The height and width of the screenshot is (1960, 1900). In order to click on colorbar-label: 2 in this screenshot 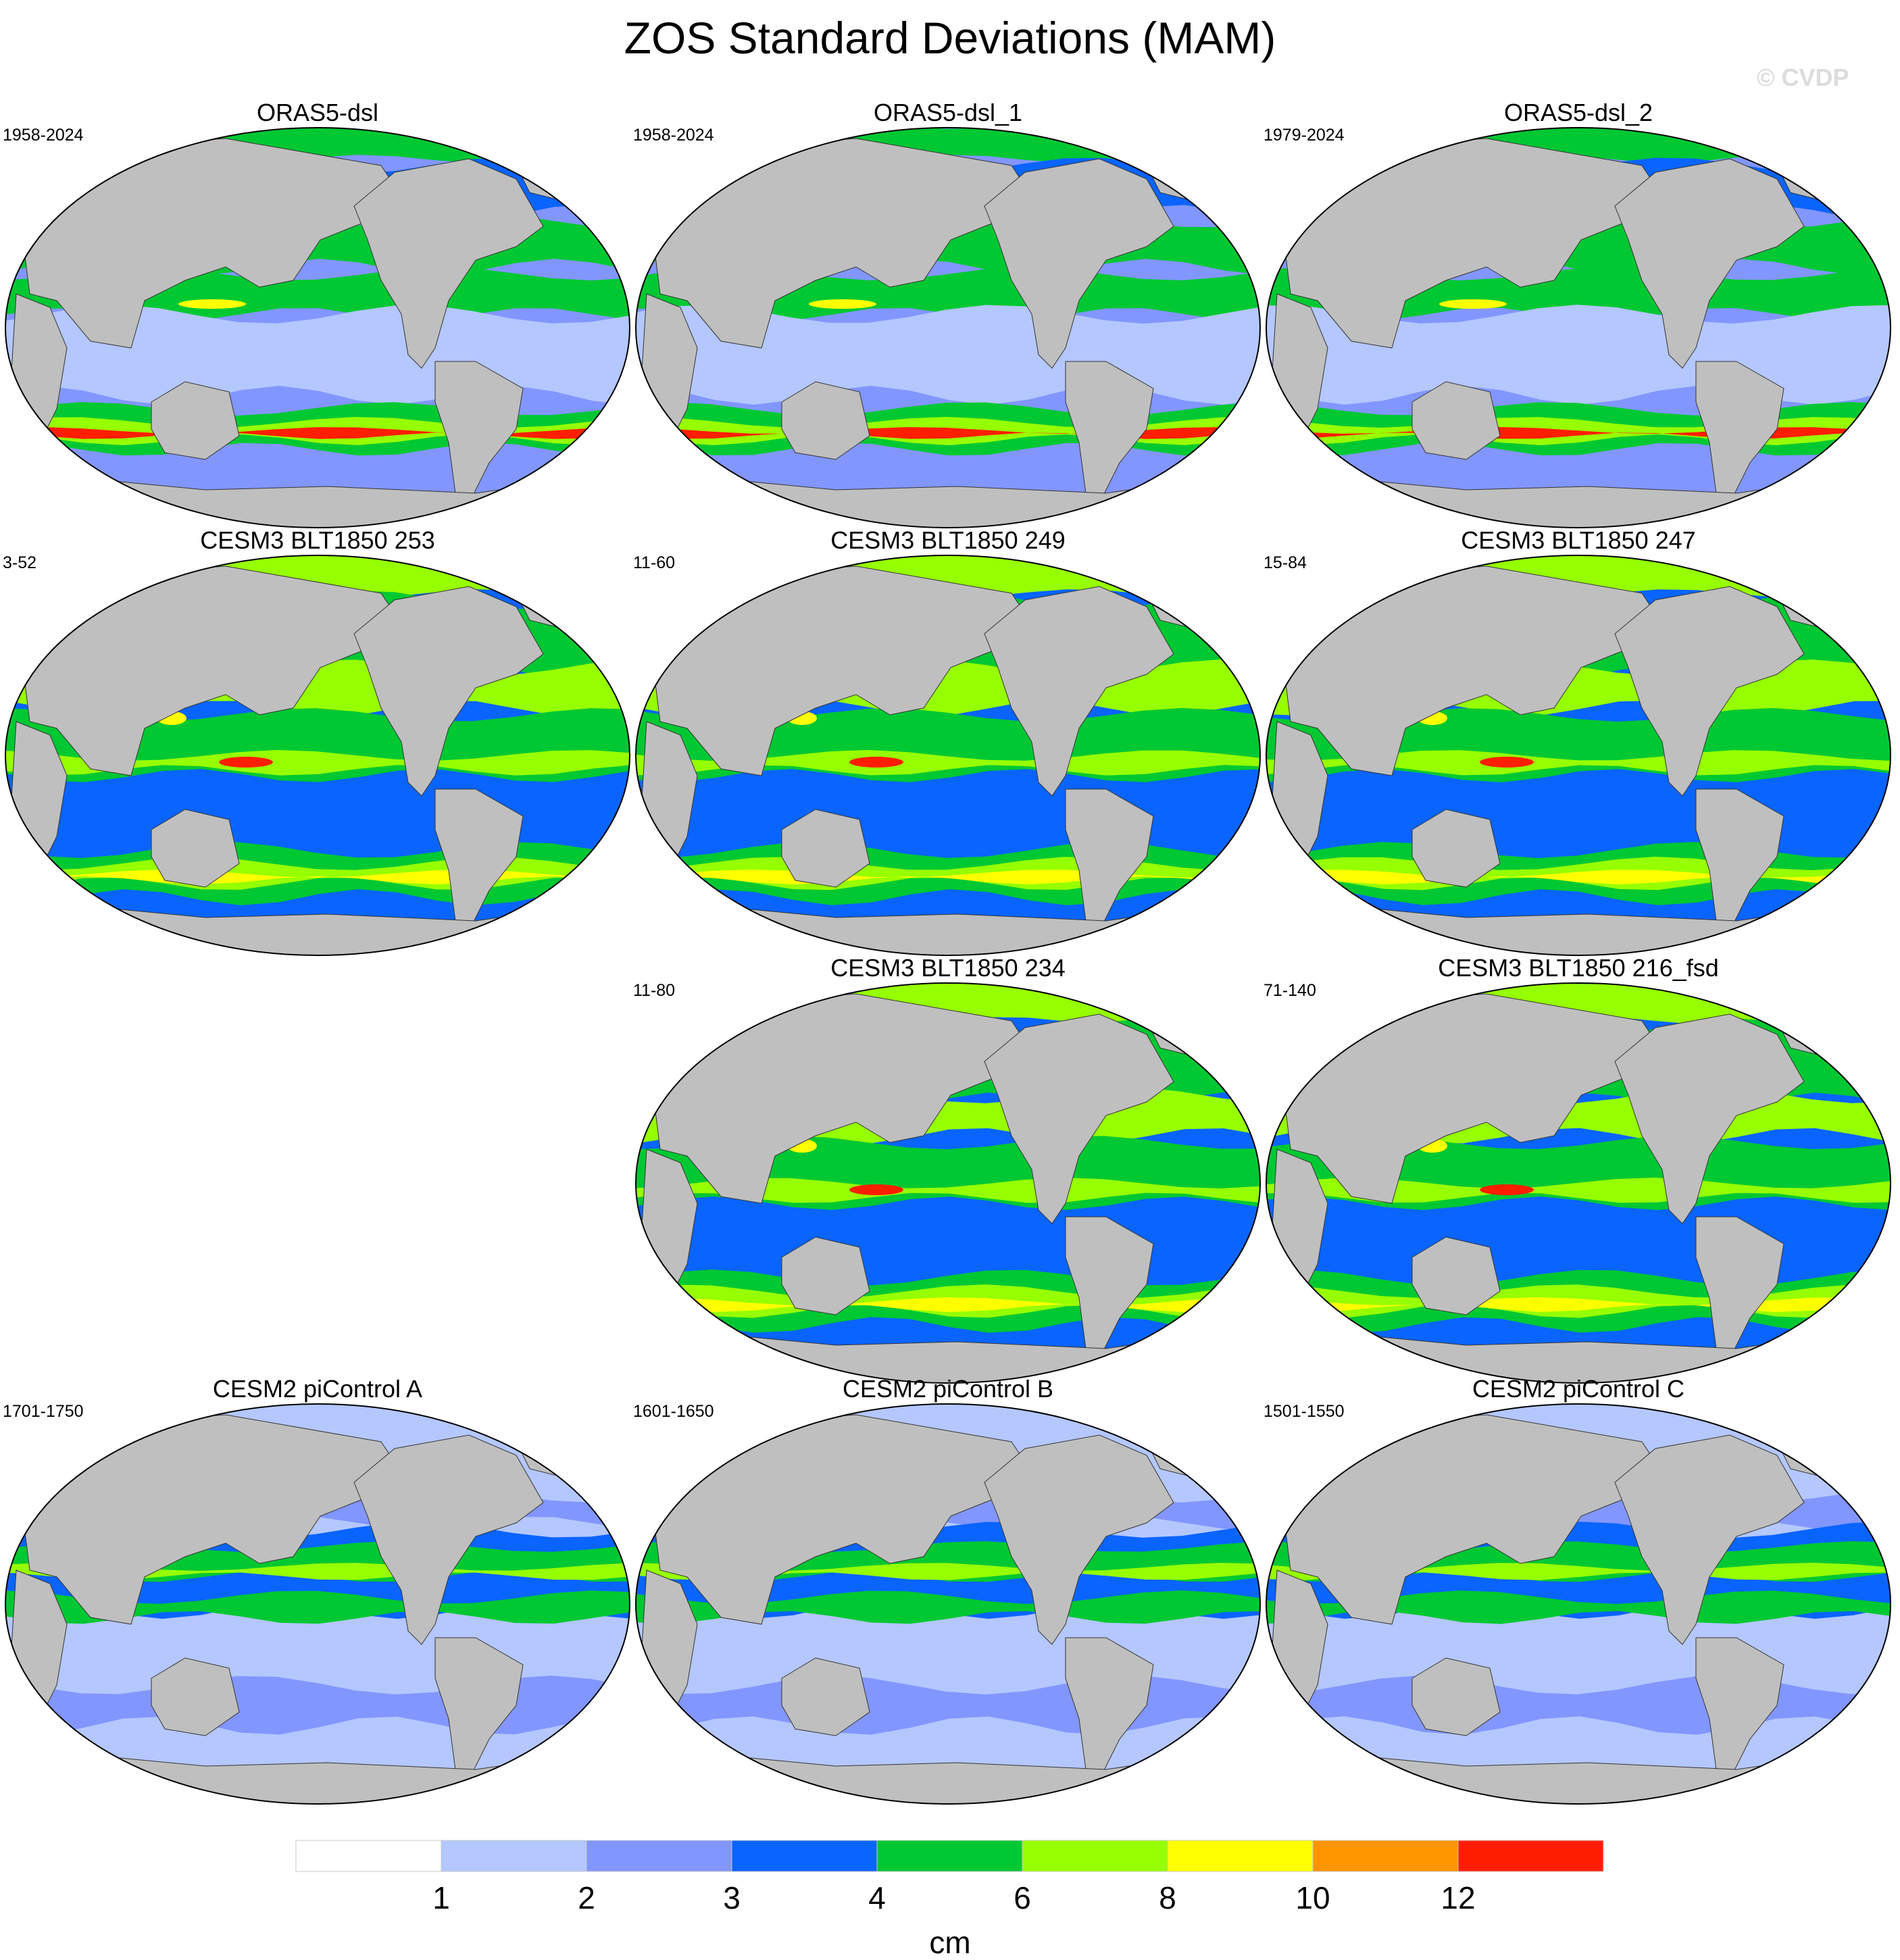, I will do `click(586, 1898)`.